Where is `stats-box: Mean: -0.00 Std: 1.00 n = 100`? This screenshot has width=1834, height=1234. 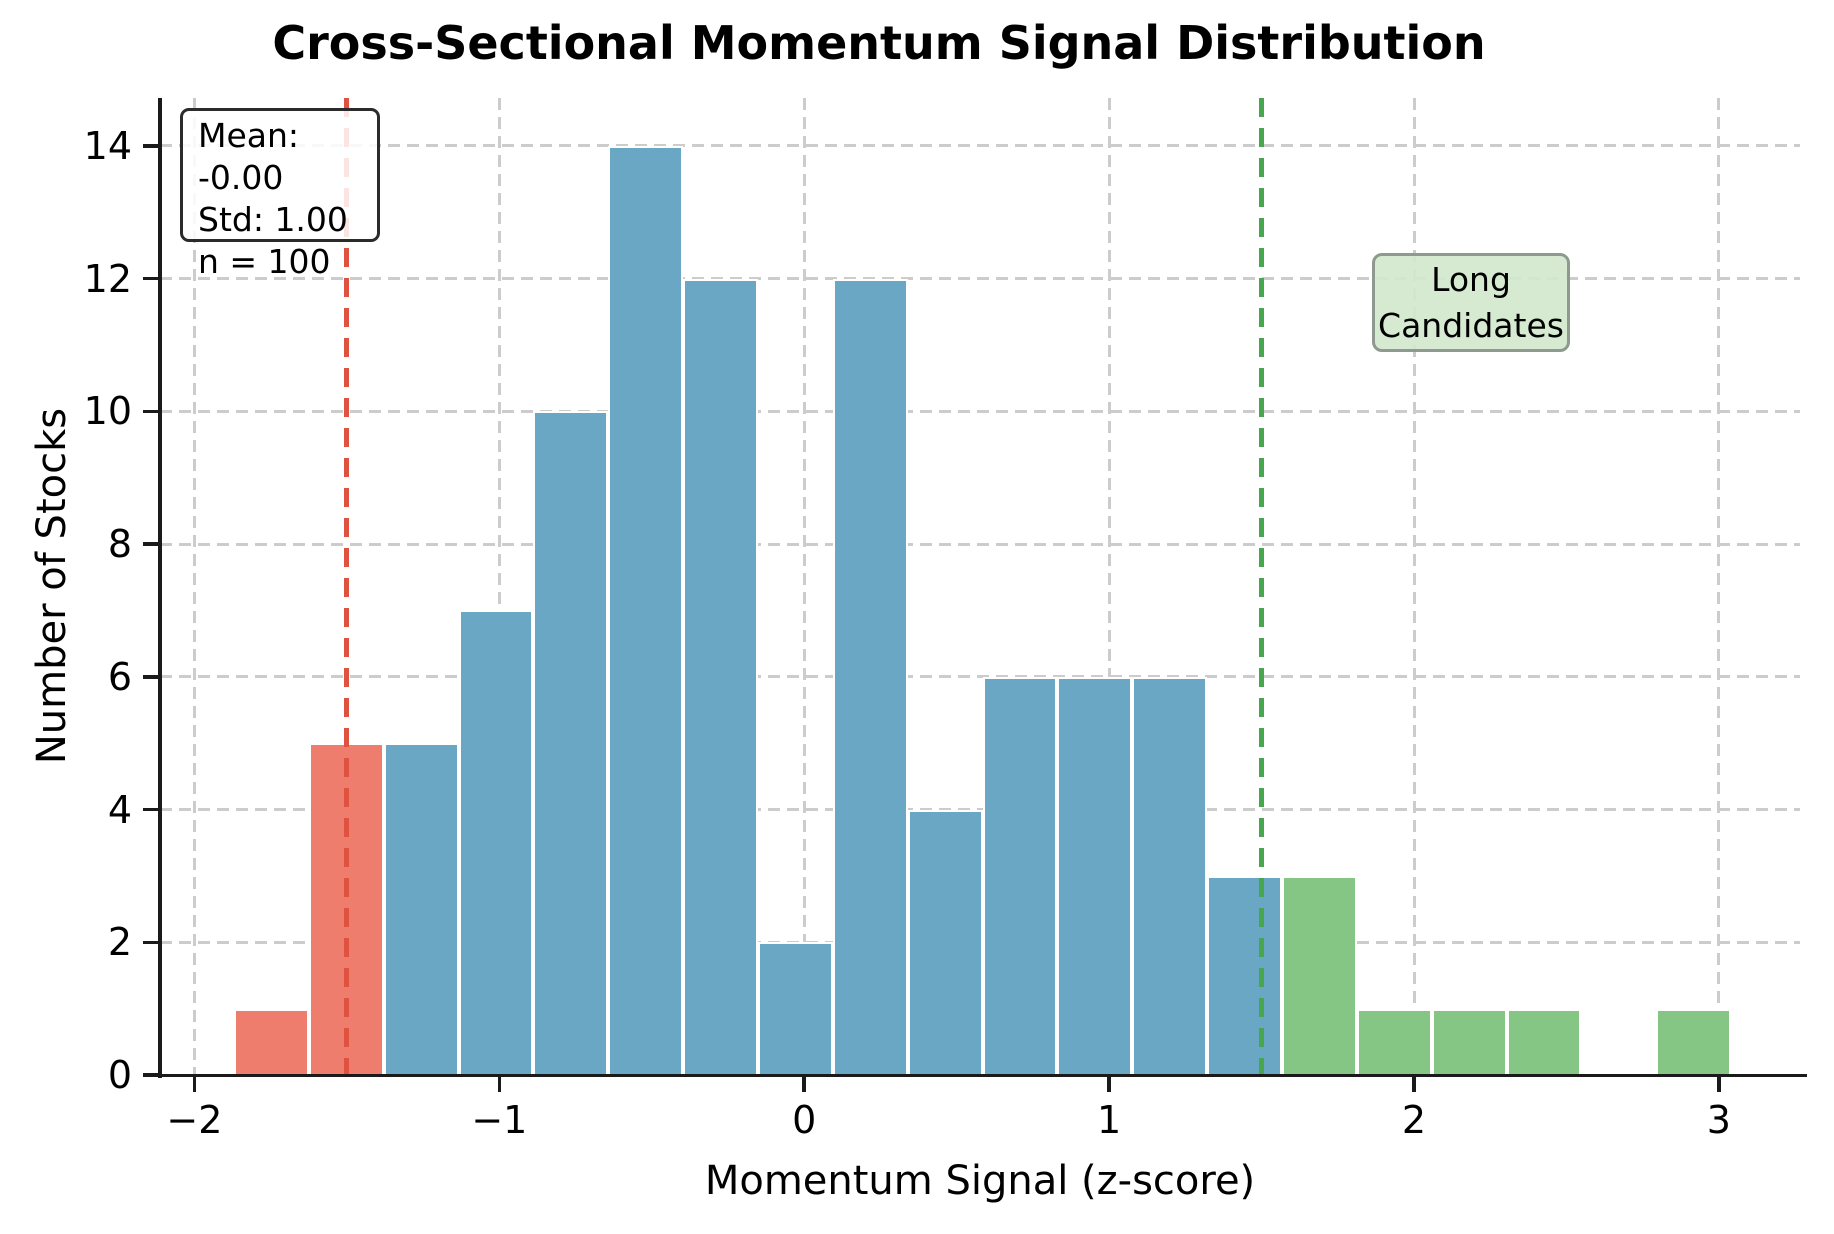
stats-box: Mean: -0.00 Std: 1.00 n = 100 is located at coordinates (280, 194).